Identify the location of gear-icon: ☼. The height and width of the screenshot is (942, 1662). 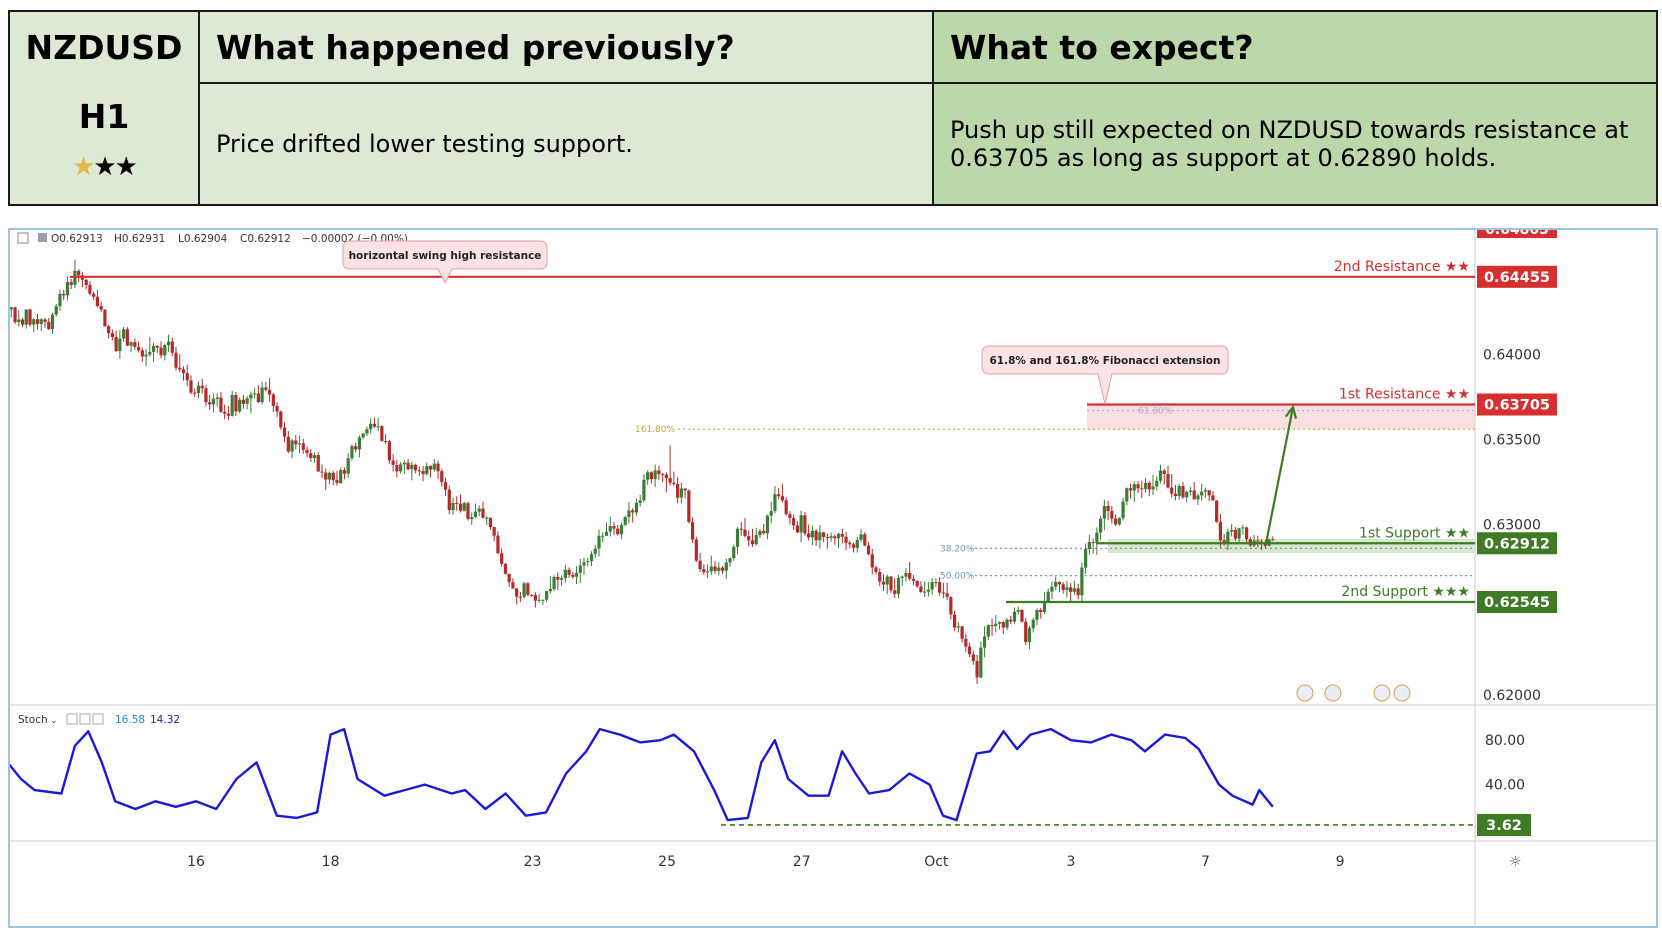
(1515, 862).